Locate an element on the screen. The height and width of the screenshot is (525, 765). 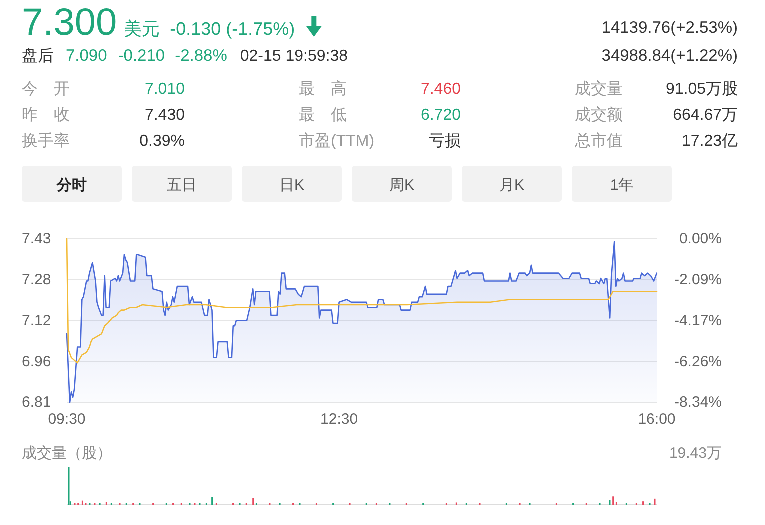
quote-text: 7.300 is located at coordinates (70, 23).